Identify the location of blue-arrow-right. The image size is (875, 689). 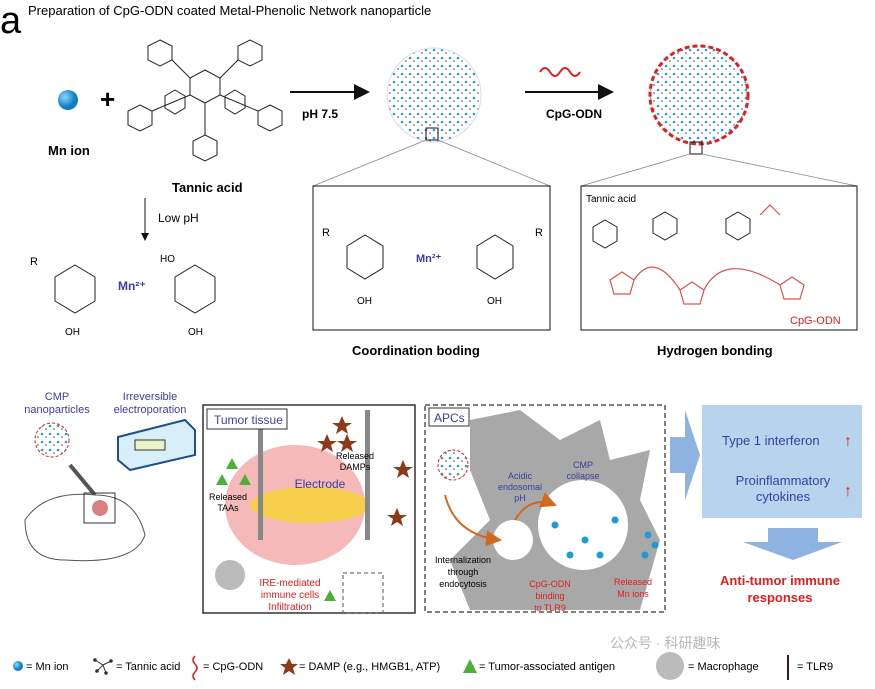
(685, 455).